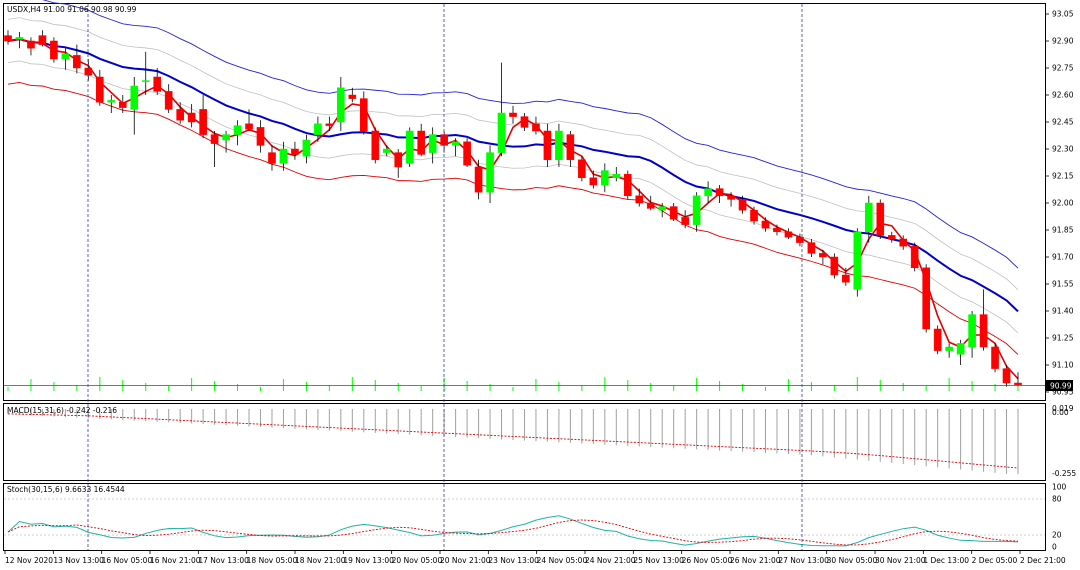  I want to click on y-tick-label: 91.25, so click(1063, 338).